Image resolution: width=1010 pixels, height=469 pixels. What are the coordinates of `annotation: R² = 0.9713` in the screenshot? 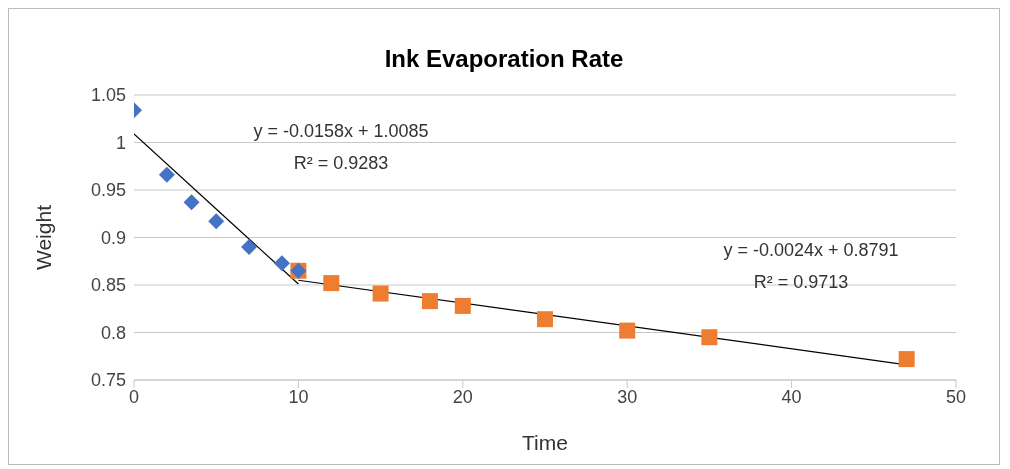 It's located at (801, 282).